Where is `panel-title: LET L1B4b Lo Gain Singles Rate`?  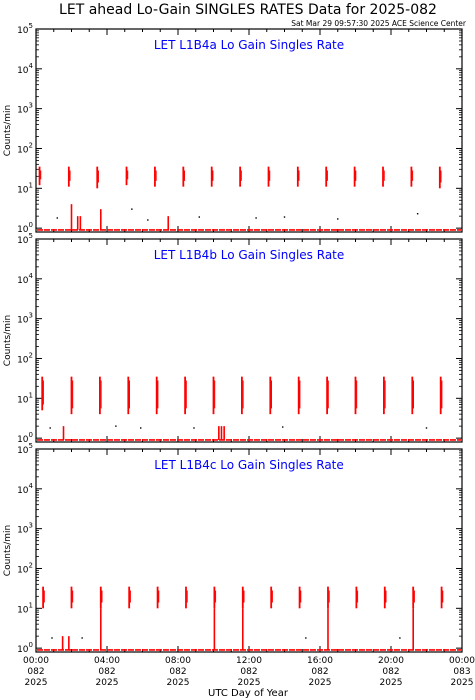
panel-title: LET L1B4b Lo Gain Singles Rate is located at coordinates (249, 255).